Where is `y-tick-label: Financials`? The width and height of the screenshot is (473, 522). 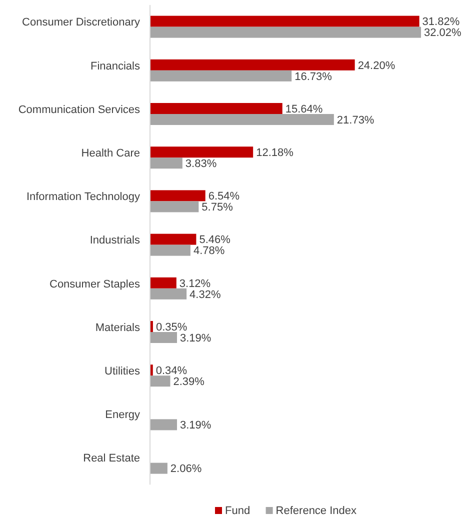
y-tick-label: Financials is located at coordinates (115, 66).